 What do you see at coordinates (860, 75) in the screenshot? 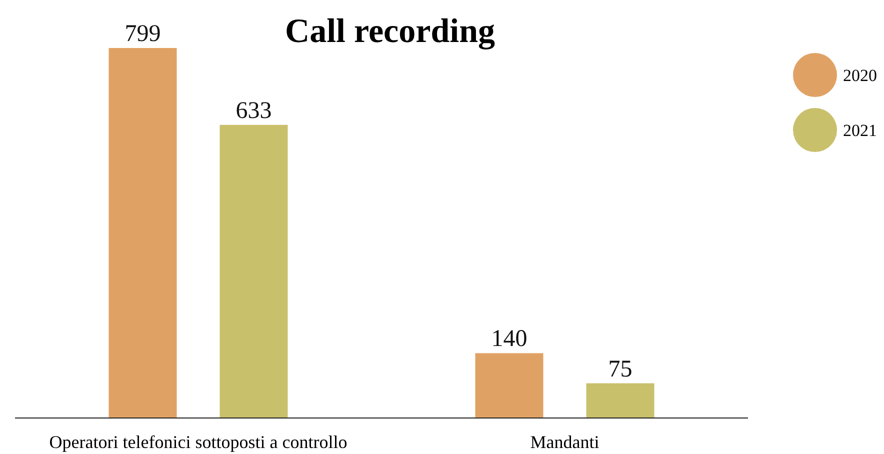
I see `text: 2020` at bounding box center [860, 75].